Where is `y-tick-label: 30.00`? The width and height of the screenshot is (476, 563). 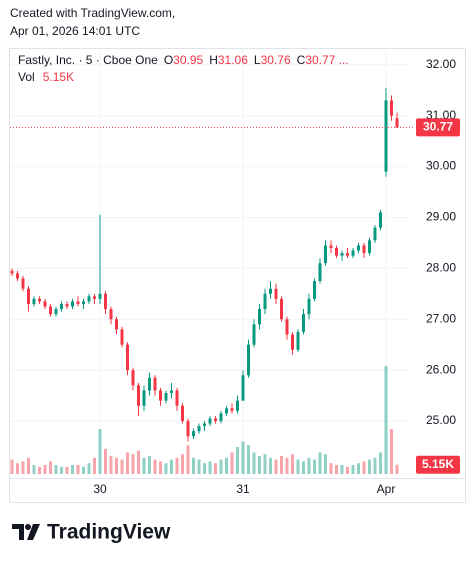 y-tick-label: 30.00 is located at coordinates (441, 166).